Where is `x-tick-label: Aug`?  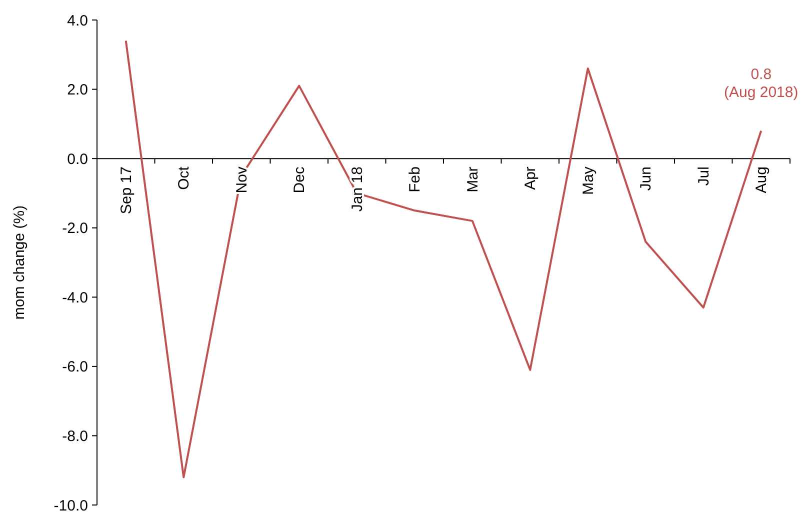
x-tick-label: Aug is located at coordinates (761, 180).